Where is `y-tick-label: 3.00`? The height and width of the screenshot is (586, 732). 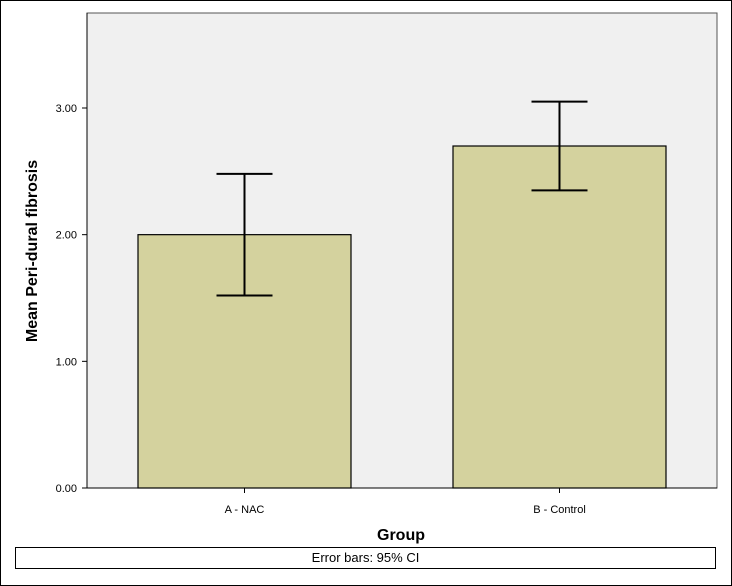 y-tick-label: 3.00 is located at coordinates (66, 109).